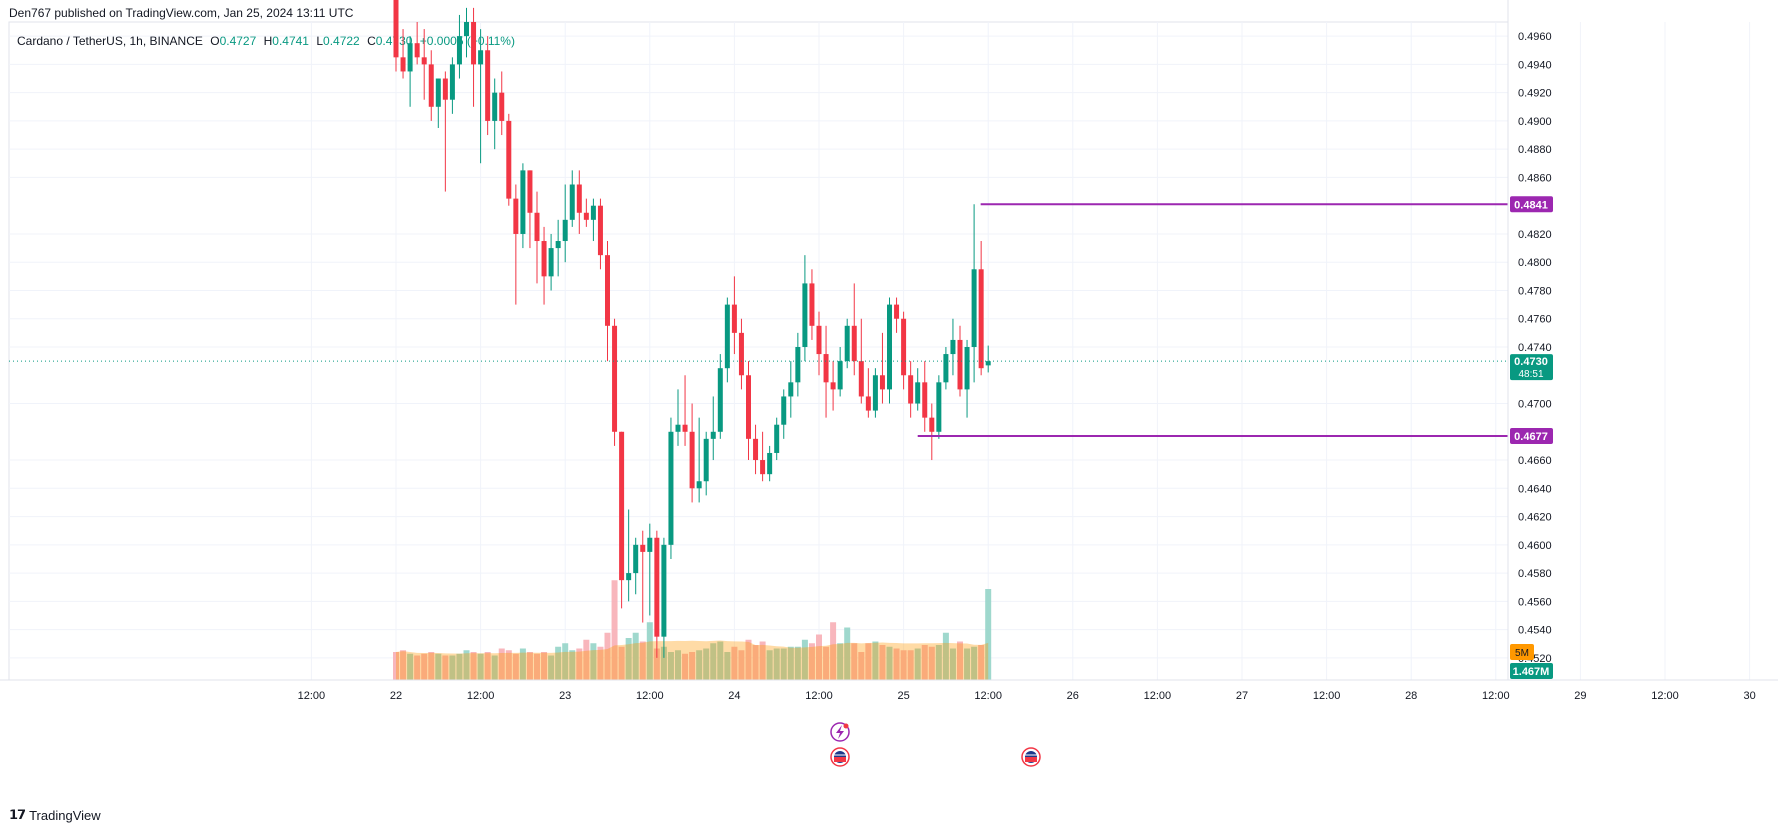 The height and width of the screenshot is (833, 1778). I want to click on level-label: 0.4841, so click(1531, 205).